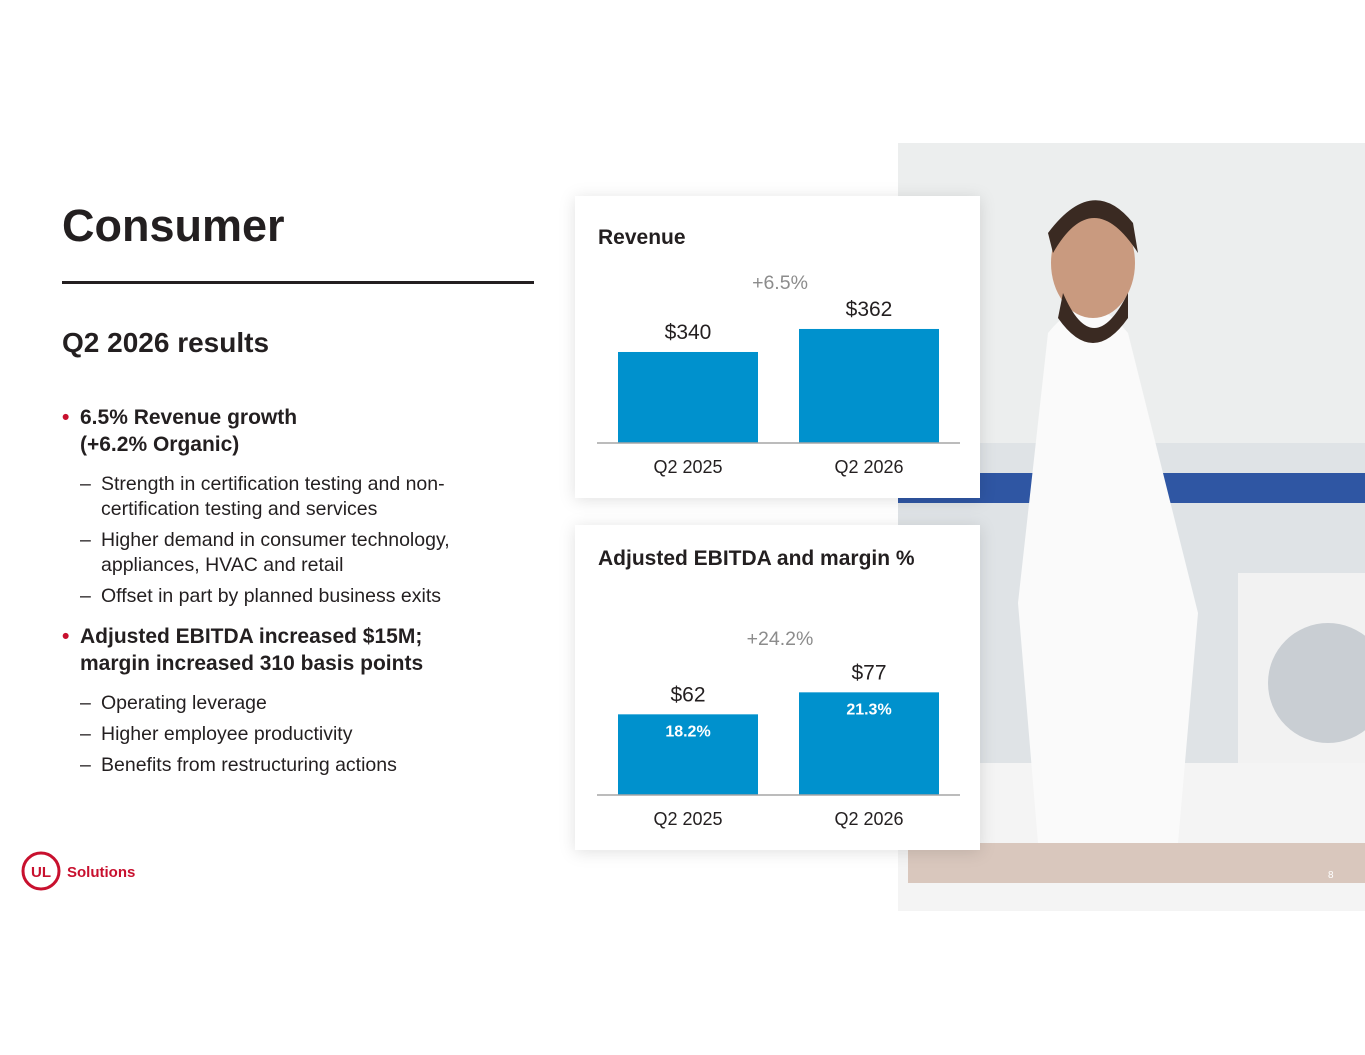 The height and width of the screenshot is (1055, 1365). I want to click on growth-annotation: +24.2%, so click(780, 639).